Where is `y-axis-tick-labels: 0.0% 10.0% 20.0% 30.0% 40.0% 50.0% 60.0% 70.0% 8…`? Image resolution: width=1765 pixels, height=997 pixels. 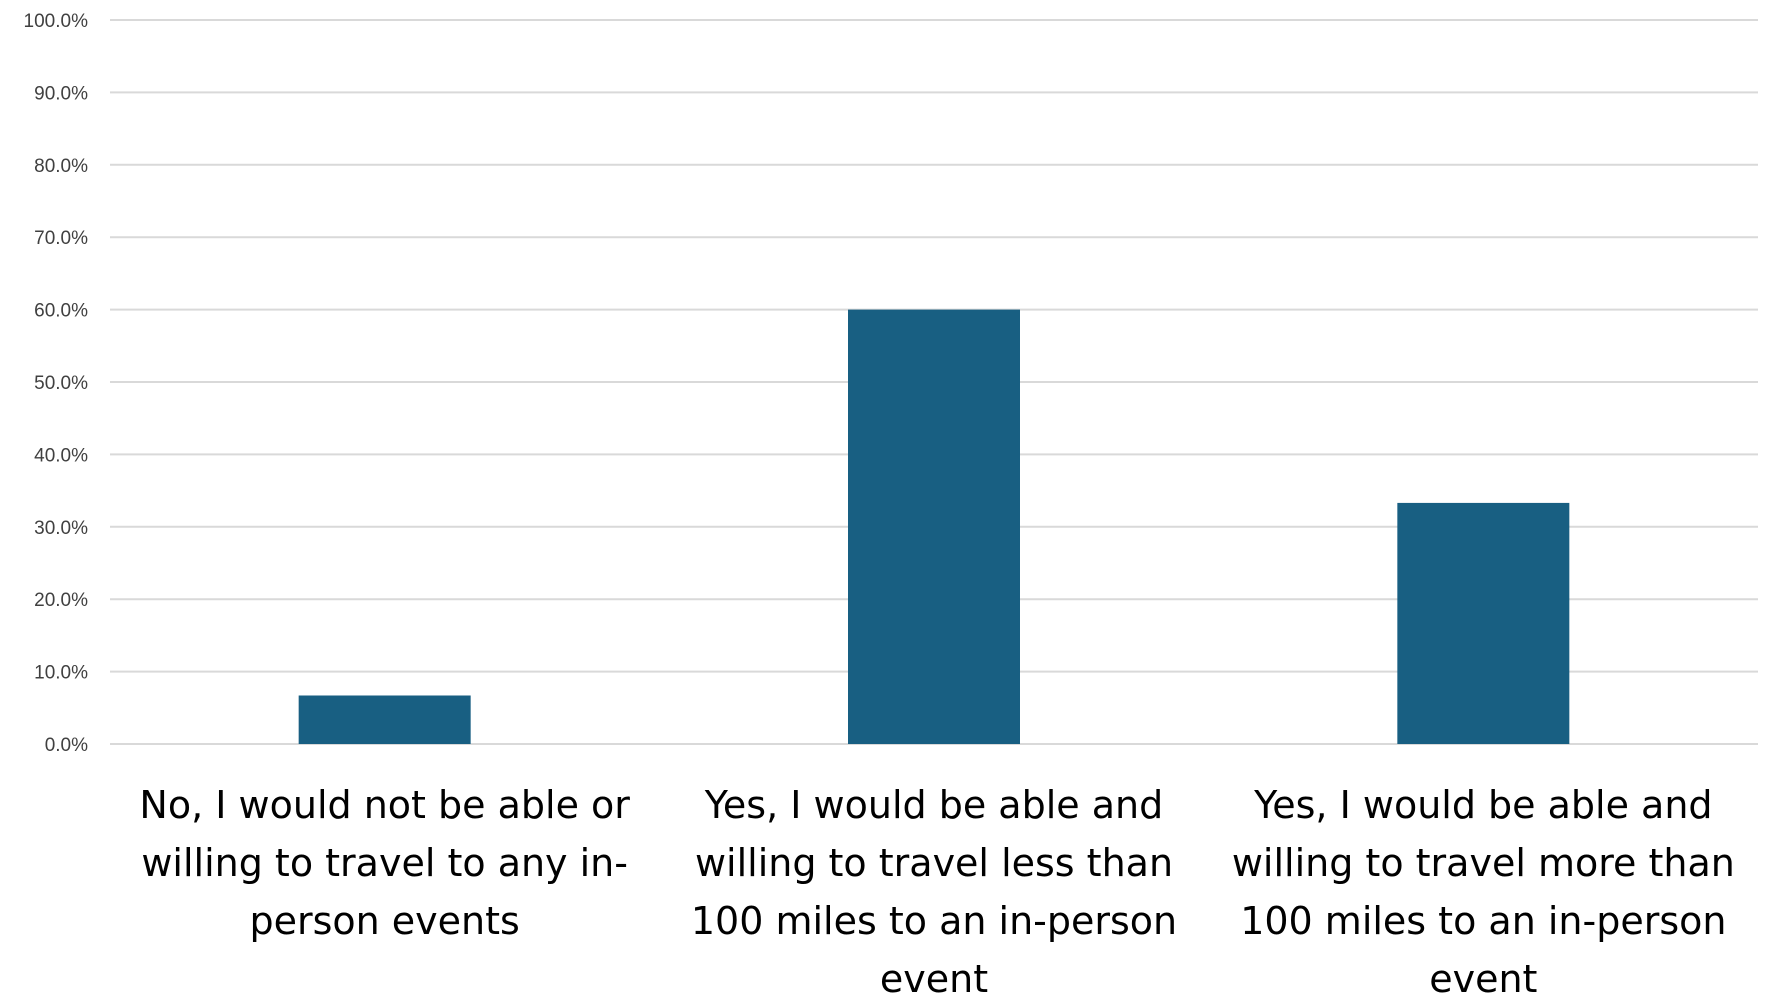
y-axis-tick-labels: 0.0% 10.0% 20.0% 30.0% 40.0% 50.0% 60.0% 70.0% 8… is located at coordinates (56, 383).